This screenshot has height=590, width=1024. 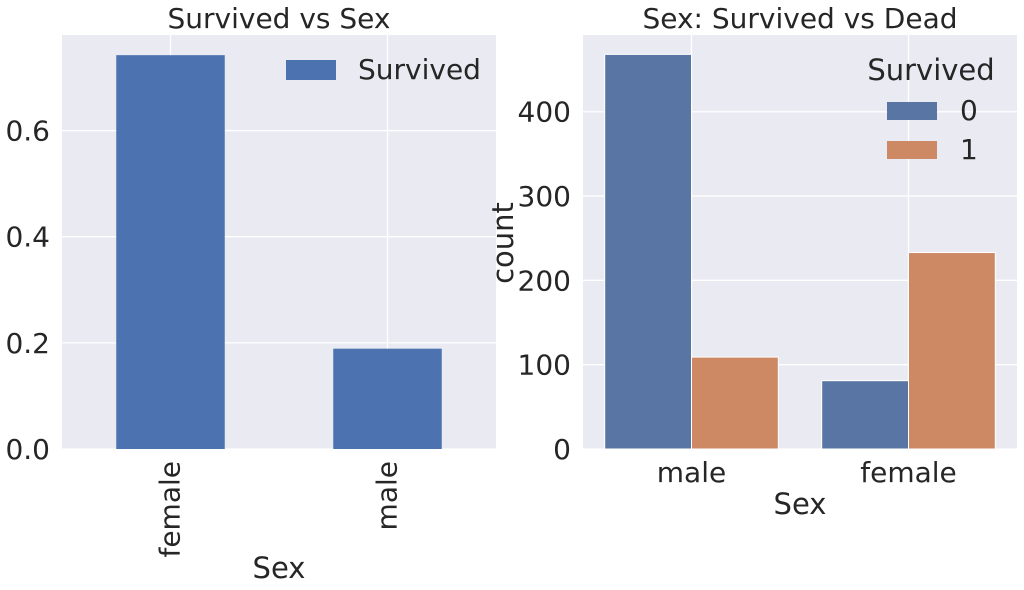 What do you see at coordinates (279, 18) in the screenshot?
I see `chart-title: Survived vs Sex` at bounding box center [279, 18].